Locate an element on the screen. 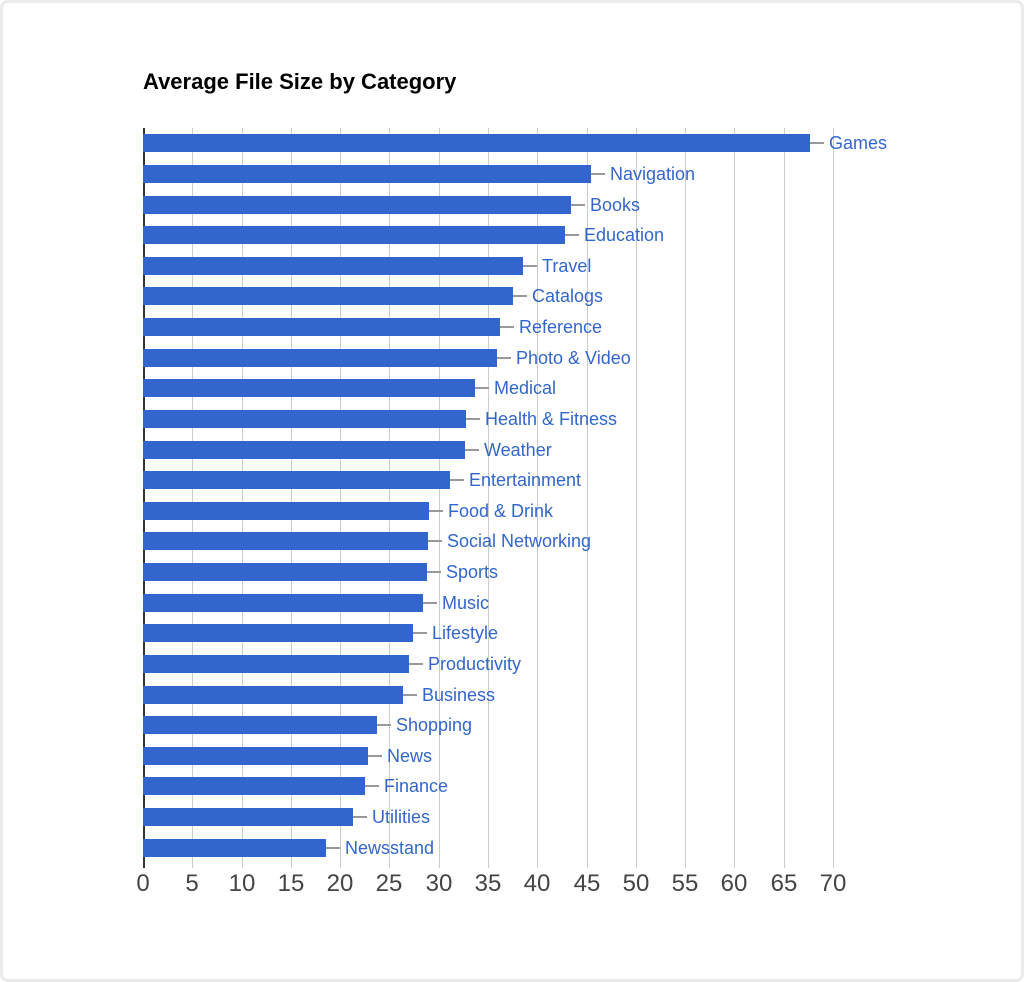  bar-label: Newsstand is located at coordinates (390, 848).